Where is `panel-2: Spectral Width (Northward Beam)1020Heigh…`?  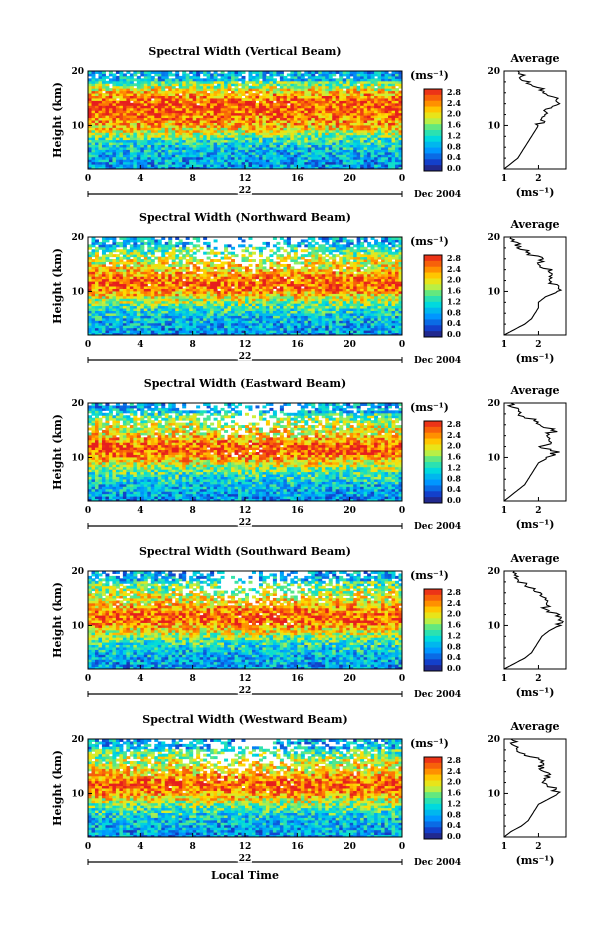 panel-2: Spectral Width (Northward Beam)1020Heigh… is located at coordinates (309, 288).